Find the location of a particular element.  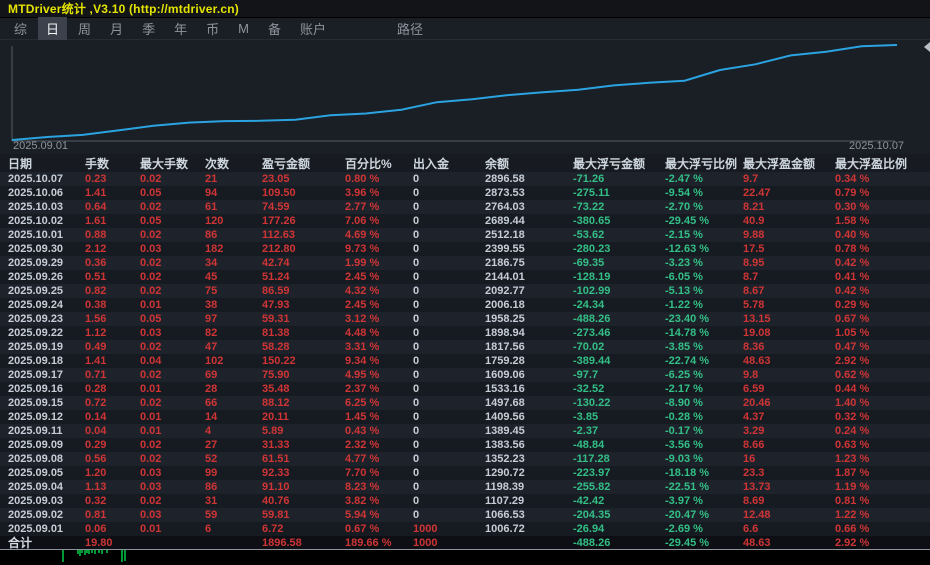

table-cell: 0.67 % is located at coordinates (362, 529).